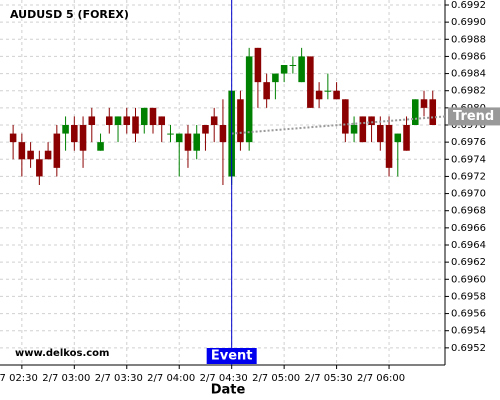 The width and height of the screenshot is (500, 400). What do you see at coordinates (66, 378) in the screenshot?
I see `x-tick-label: 2/7 03:00` at bounding box center [66, 378].